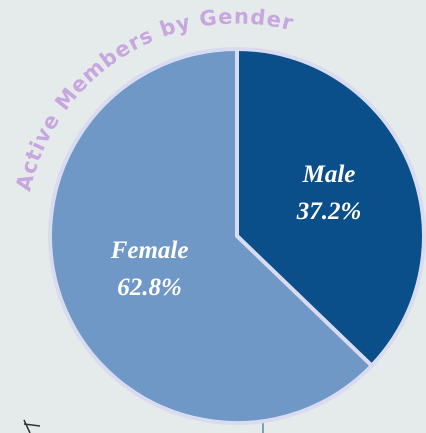  Describe the element at coordinates (149, 287) in the screenshot. I see `slice-value-label: 62.8%` at that location.